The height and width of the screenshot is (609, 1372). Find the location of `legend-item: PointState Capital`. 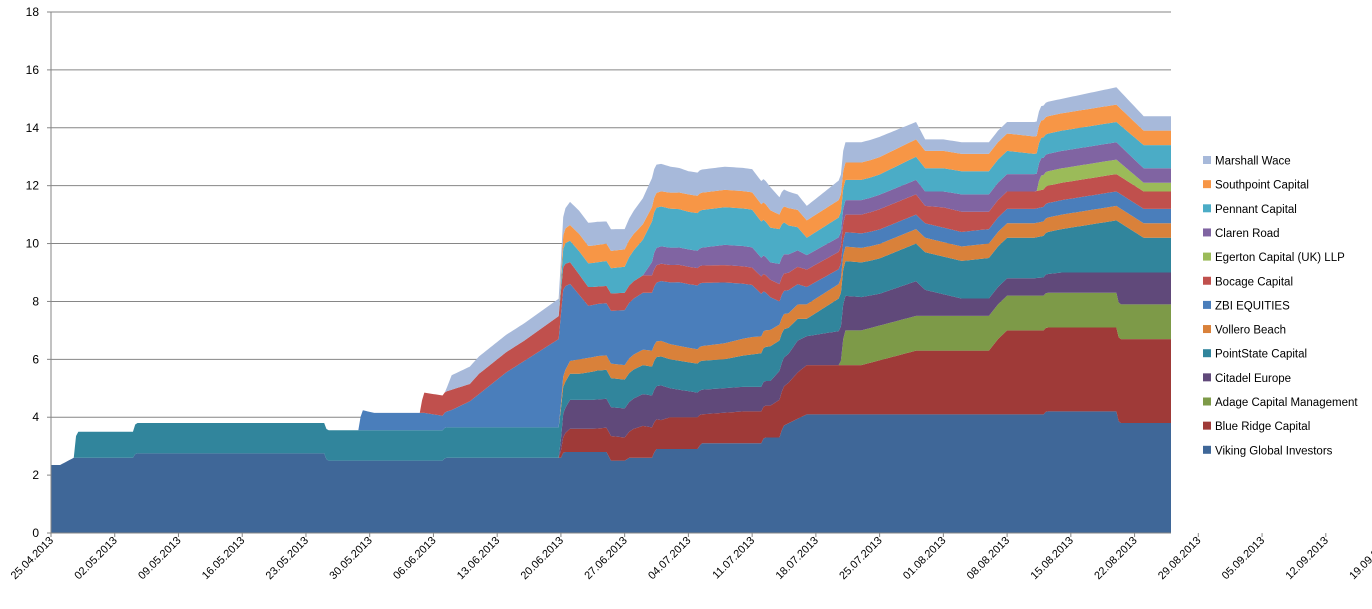

legend-item: PointState Capital is located at coordinates (1255, 355).